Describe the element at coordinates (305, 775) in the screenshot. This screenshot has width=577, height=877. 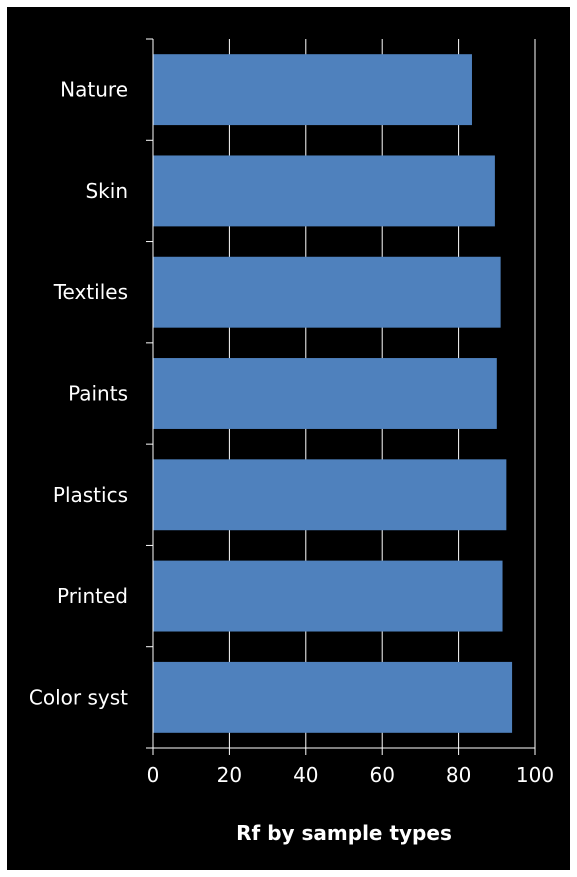
I see `x-tick-label: 40` at that location.